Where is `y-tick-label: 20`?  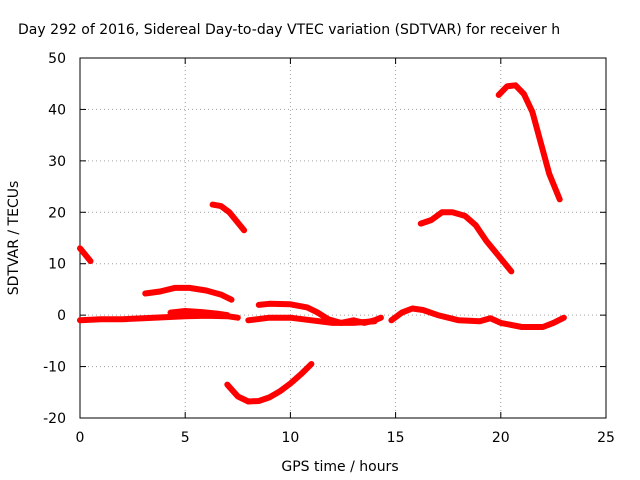
y-tick-label: 20 is located at coordinates (57, 213).